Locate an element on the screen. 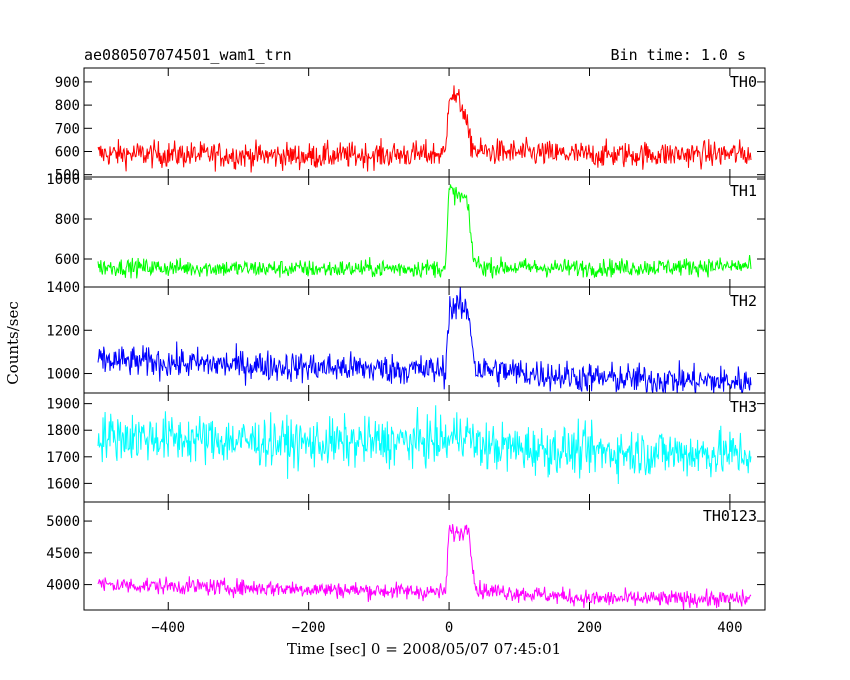  y-tick-label: 5000 is located at coordinates (63, 522).